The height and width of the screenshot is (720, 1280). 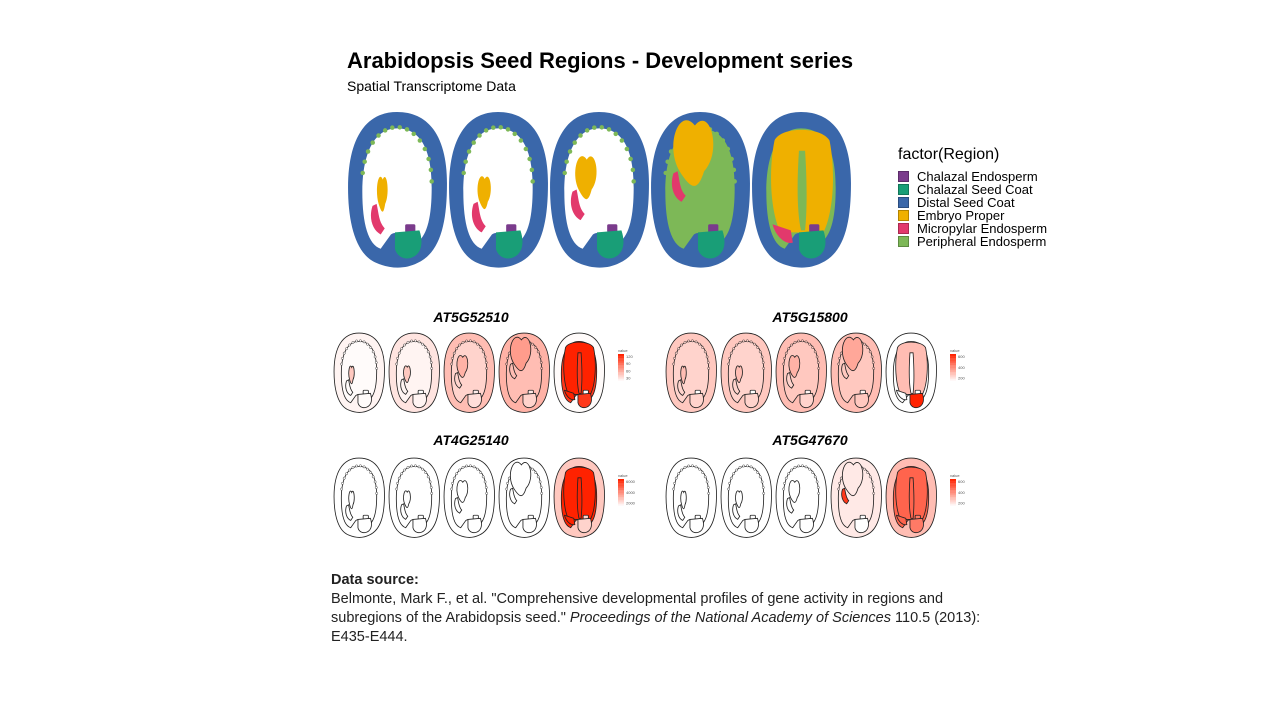 I want to click on page-subtitle: Spatial Transcriptome Data, so click(x=431, y=86).